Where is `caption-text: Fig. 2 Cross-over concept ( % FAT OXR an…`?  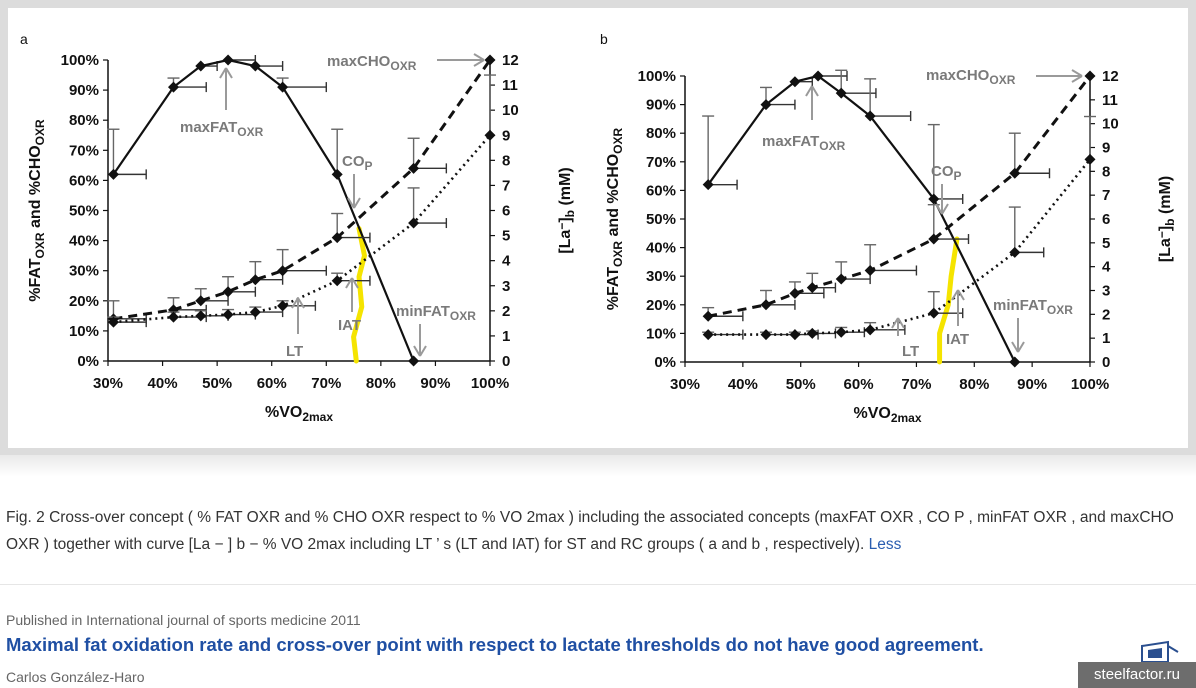 caption-text: Fig. 2 Cross-over concept ( % FAT OXR an… is located at coordinates (590, 531).